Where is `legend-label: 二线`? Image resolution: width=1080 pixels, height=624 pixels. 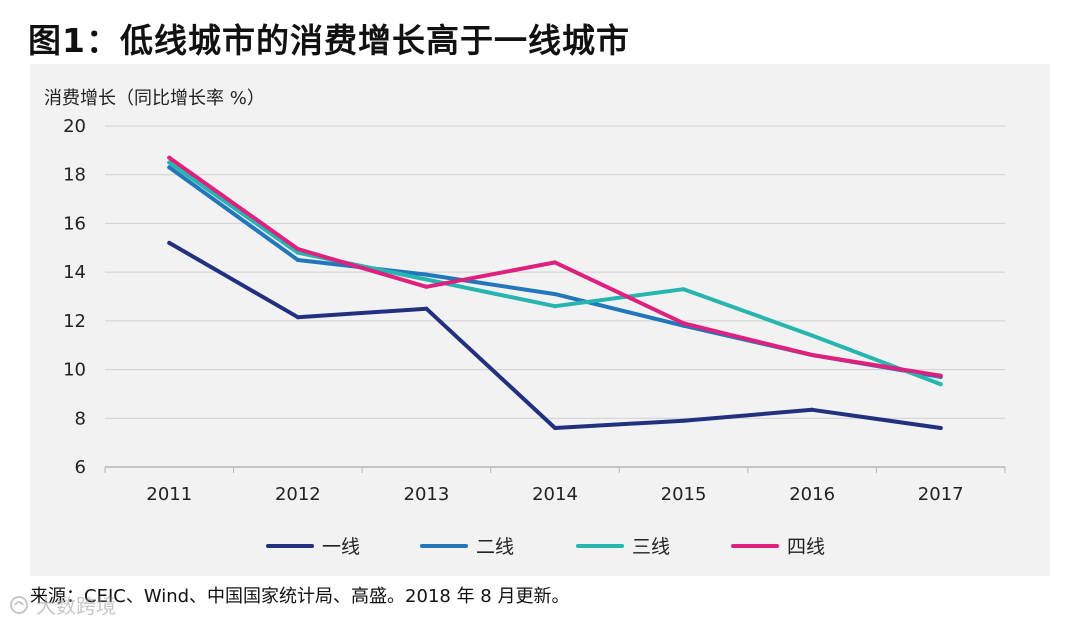
legend-label: 二线 is located at coordinates (495, 547).